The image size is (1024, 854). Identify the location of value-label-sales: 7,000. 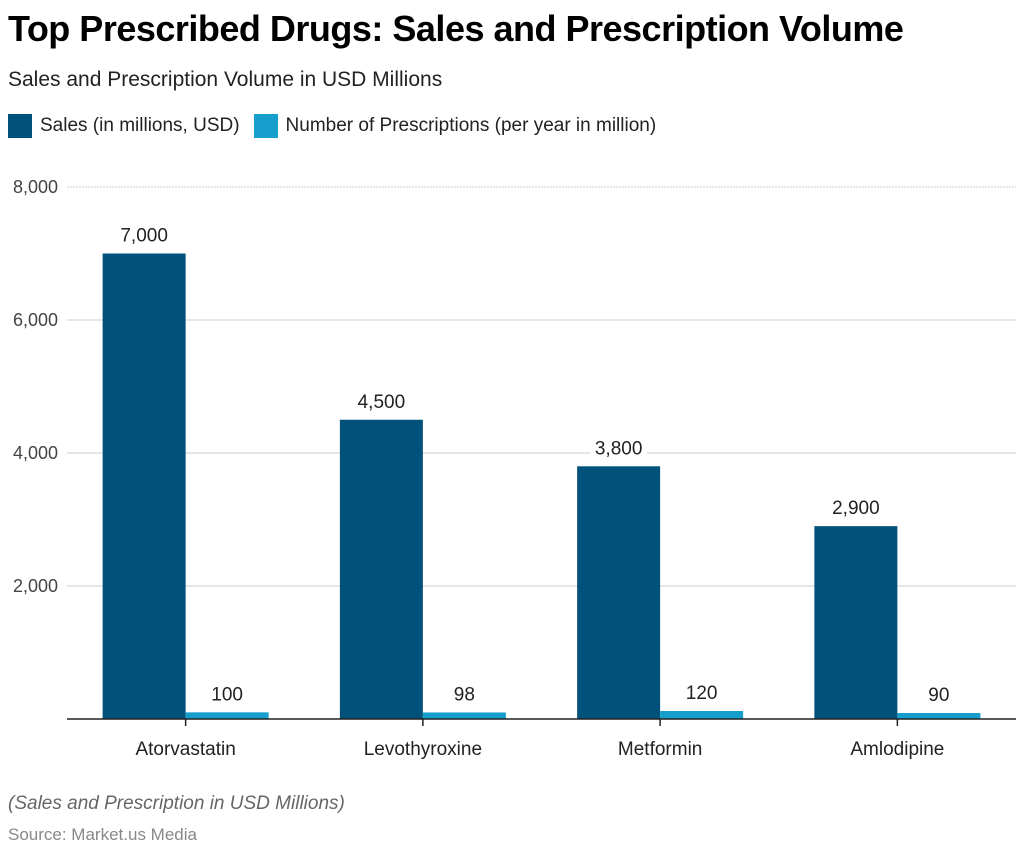
(144, 236).